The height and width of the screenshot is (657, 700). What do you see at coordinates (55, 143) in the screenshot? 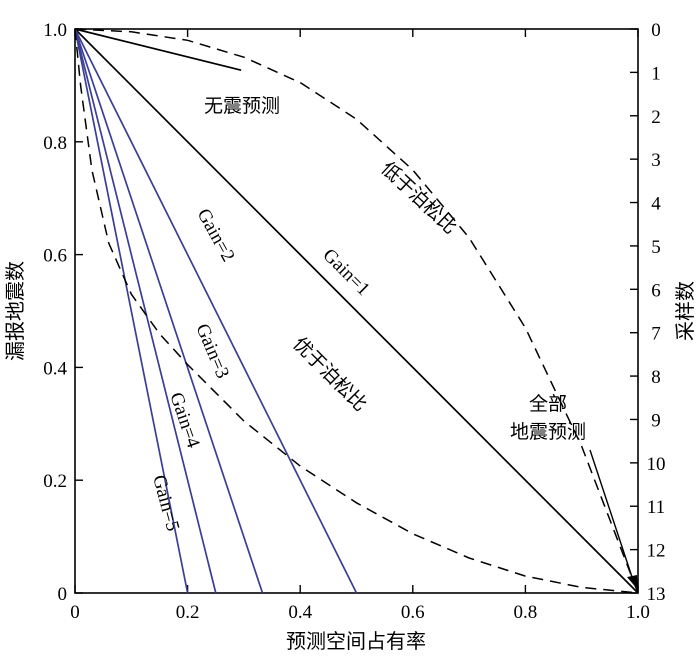
I see `y-tick-label: 0.8` at bounding box center [55, 143].